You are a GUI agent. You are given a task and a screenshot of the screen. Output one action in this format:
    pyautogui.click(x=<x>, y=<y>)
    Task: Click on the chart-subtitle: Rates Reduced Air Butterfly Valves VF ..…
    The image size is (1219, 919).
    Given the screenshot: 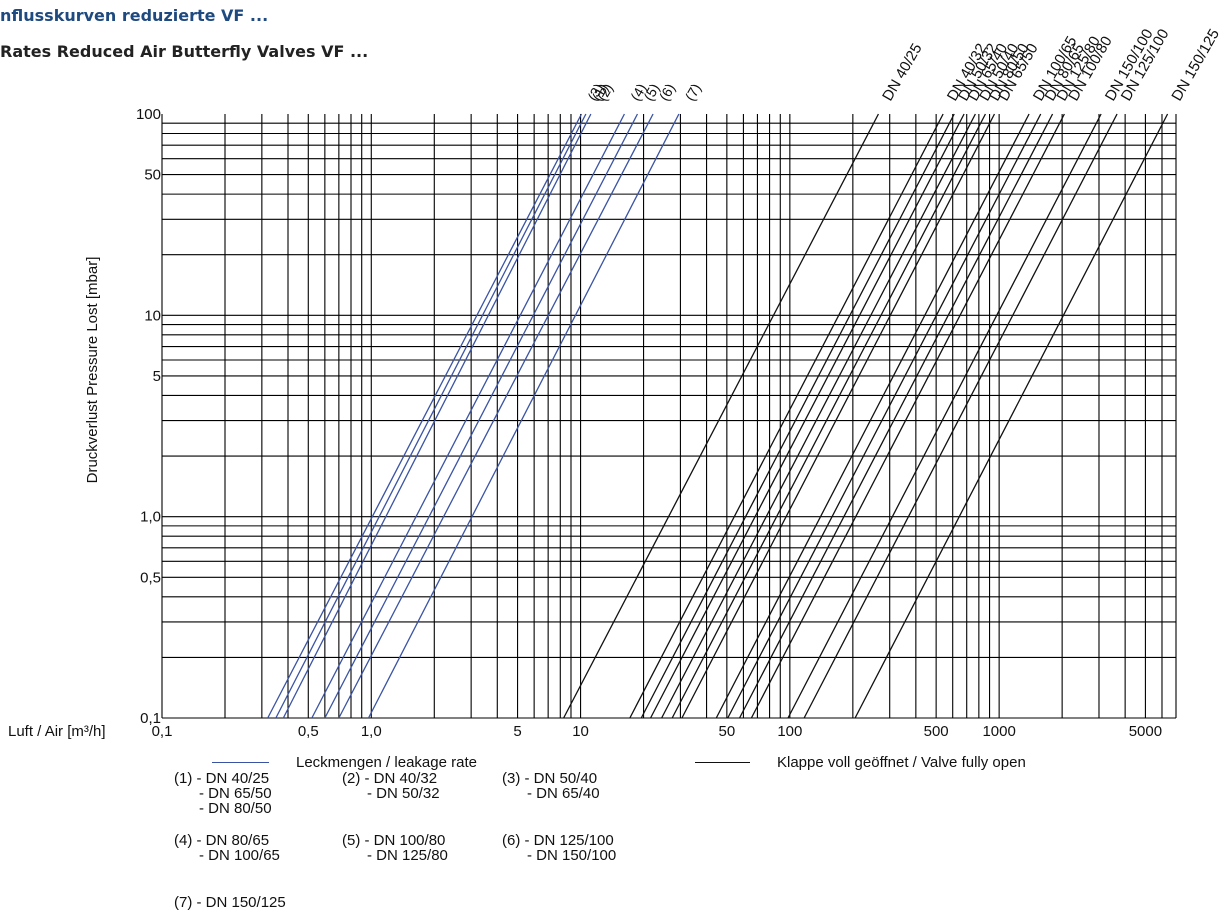 What is the action you would take?
    pyautogui.click(x=184, y=51)
    